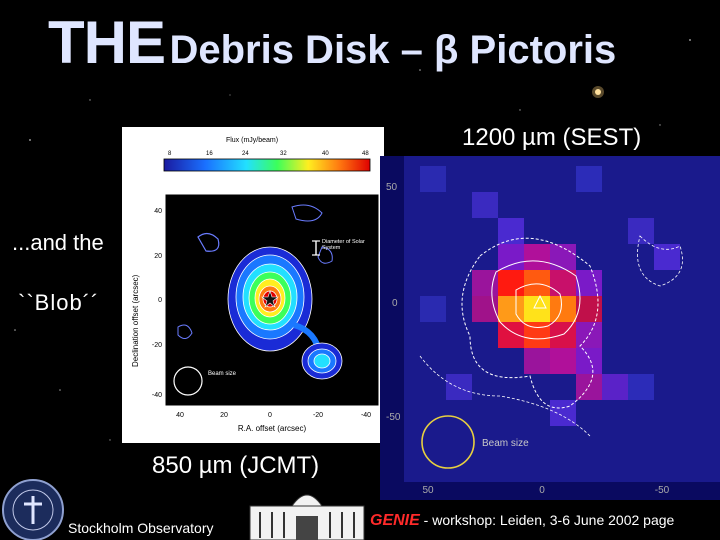 Image resolution: width=720 pixels, height=540 pixels. What do you see at coordinates (245, 154) in the screenshot?
I see `colorbar-tick: 24` at bounding box center [245, 154].